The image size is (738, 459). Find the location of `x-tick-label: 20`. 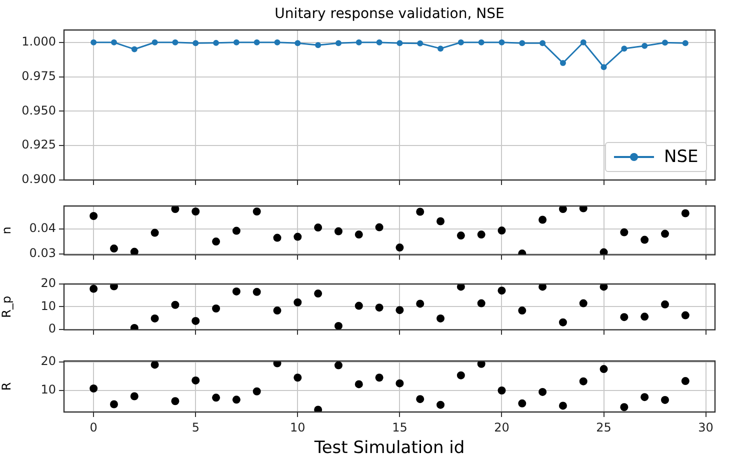

x-tick-label: 20 is located at coordinates (502, 427).